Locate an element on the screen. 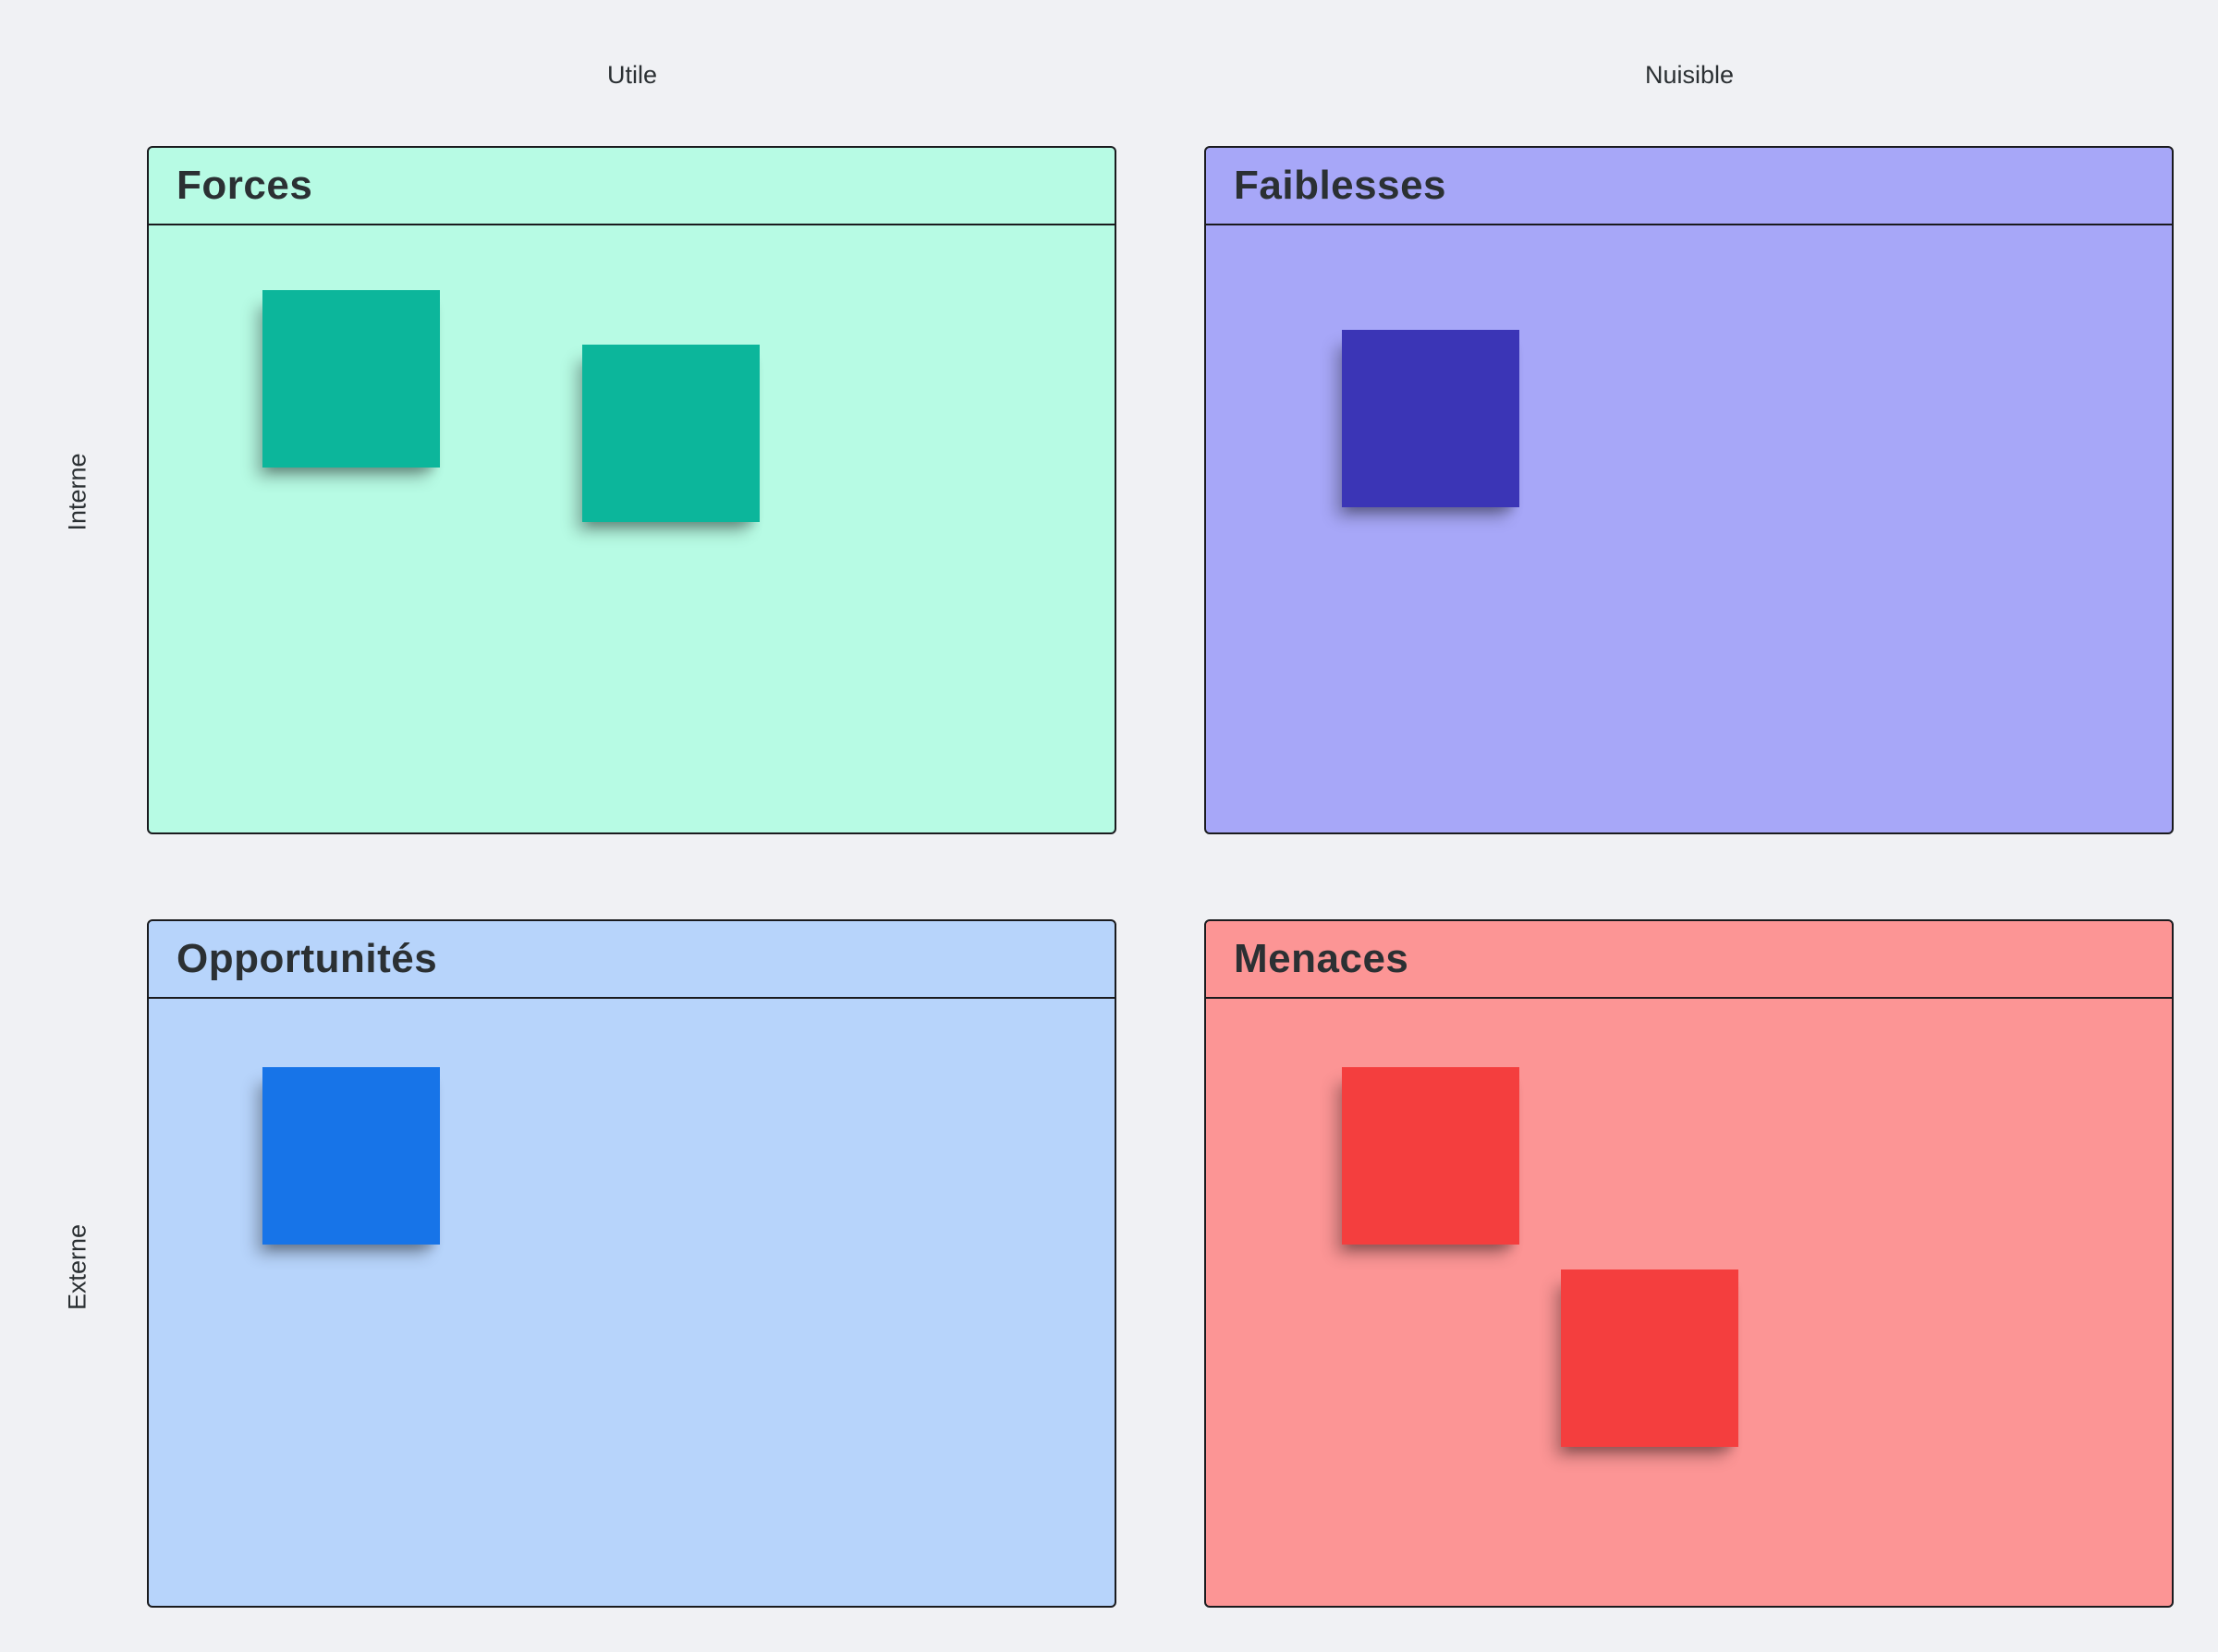 The width and height of the screenshot is (2218, 1652). axis-label-interne: Interne is located at coordinates (77, 492).